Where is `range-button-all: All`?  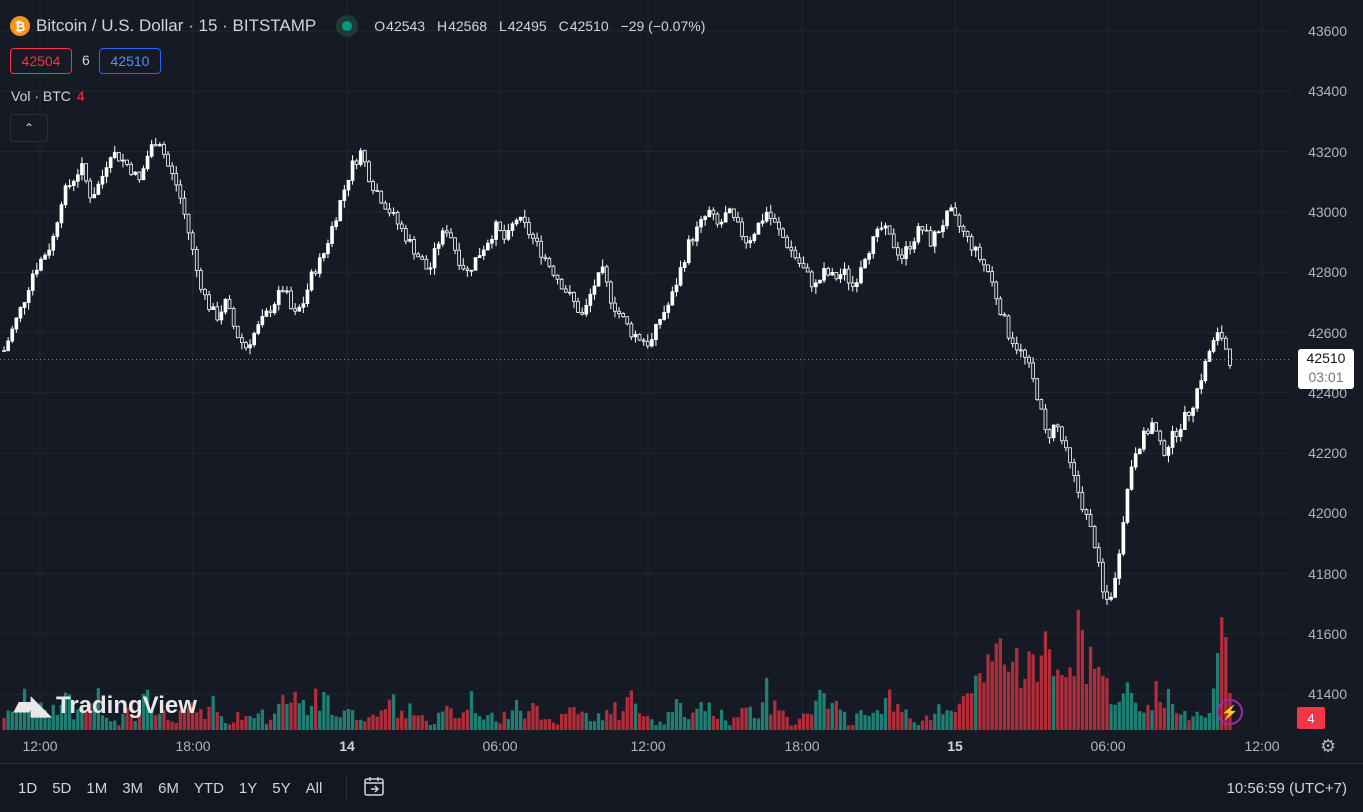
range-button-all: All is located at coordinates (314, 788).